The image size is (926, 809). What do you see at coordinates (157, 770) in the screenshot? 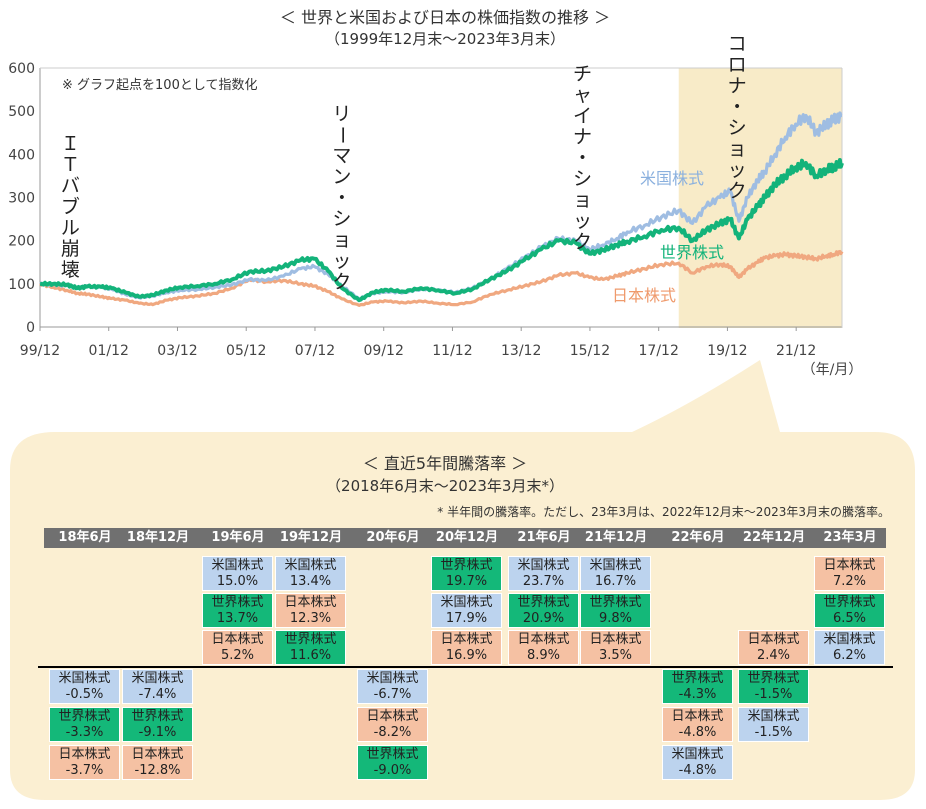
I see `cell-return-value: -12.8%` at bounding box center [157, 770].